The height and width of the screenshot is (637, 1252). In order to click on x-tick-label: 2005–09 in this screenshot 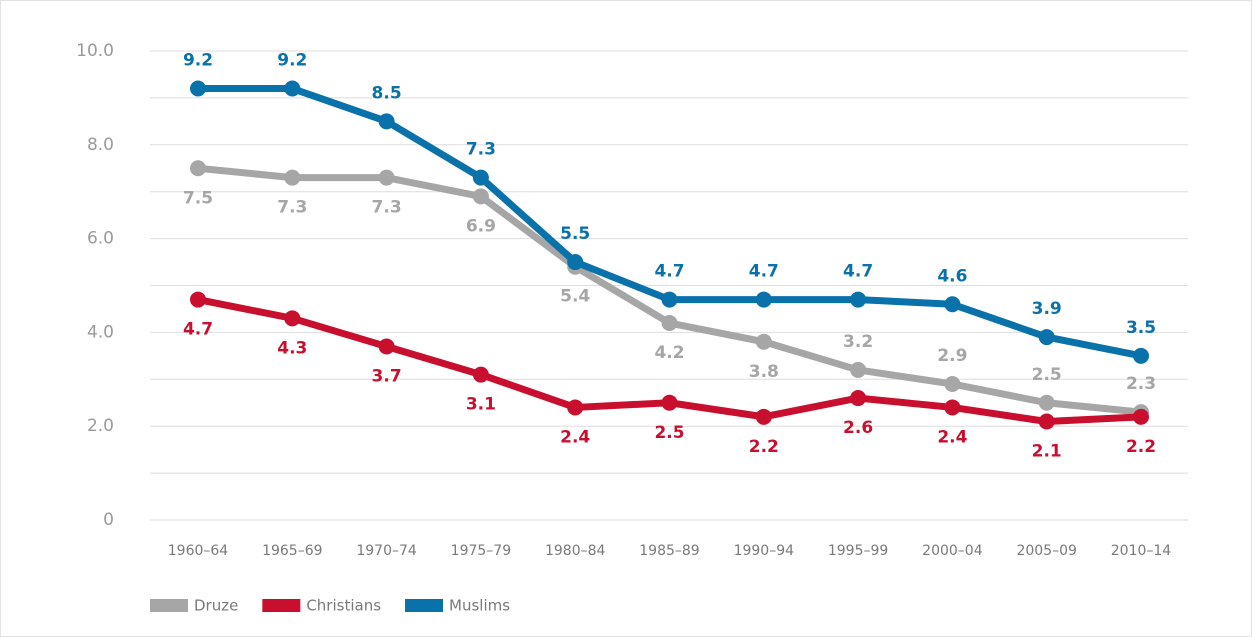, I will do `click(1046, 551)`.